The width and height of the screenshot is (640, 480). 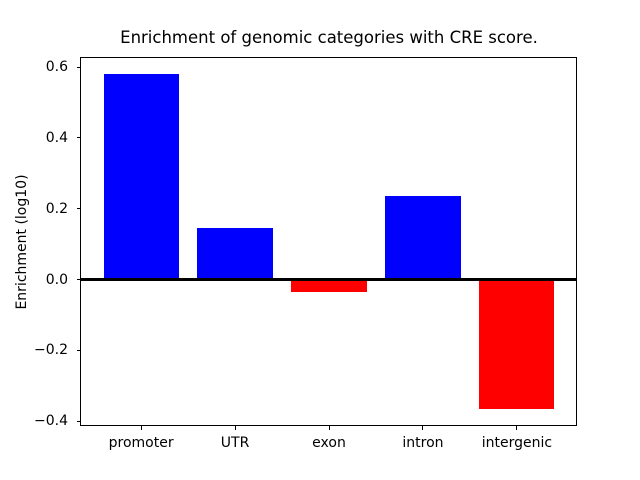 I want to click on y-tick-label: 0.4, so click(x=56, y=137).